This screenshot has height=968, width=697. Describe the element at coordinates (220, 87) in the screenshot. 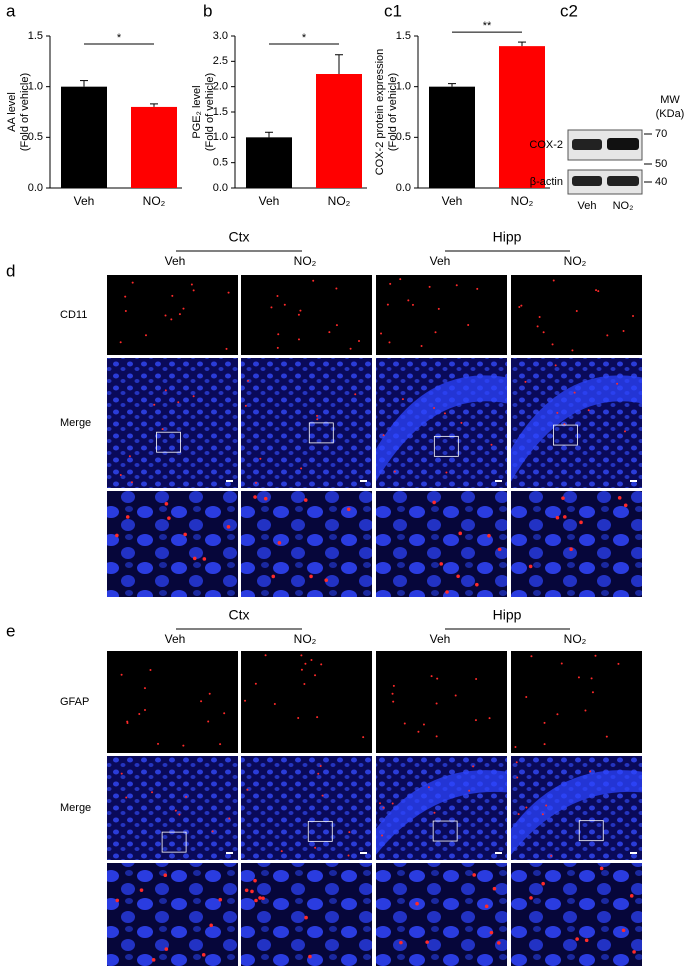

I see `y-tick-label: 2.0` at that location.